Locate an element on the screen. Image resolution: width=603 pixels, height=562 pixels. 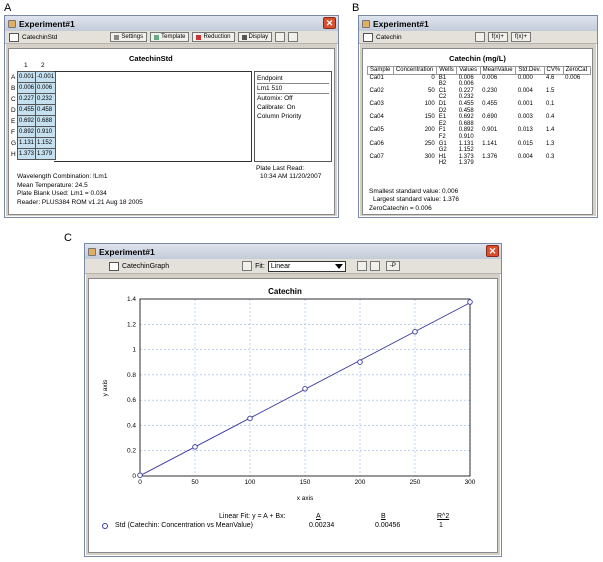
plate-cell: 0.688 is located at coordinates (46, 121).